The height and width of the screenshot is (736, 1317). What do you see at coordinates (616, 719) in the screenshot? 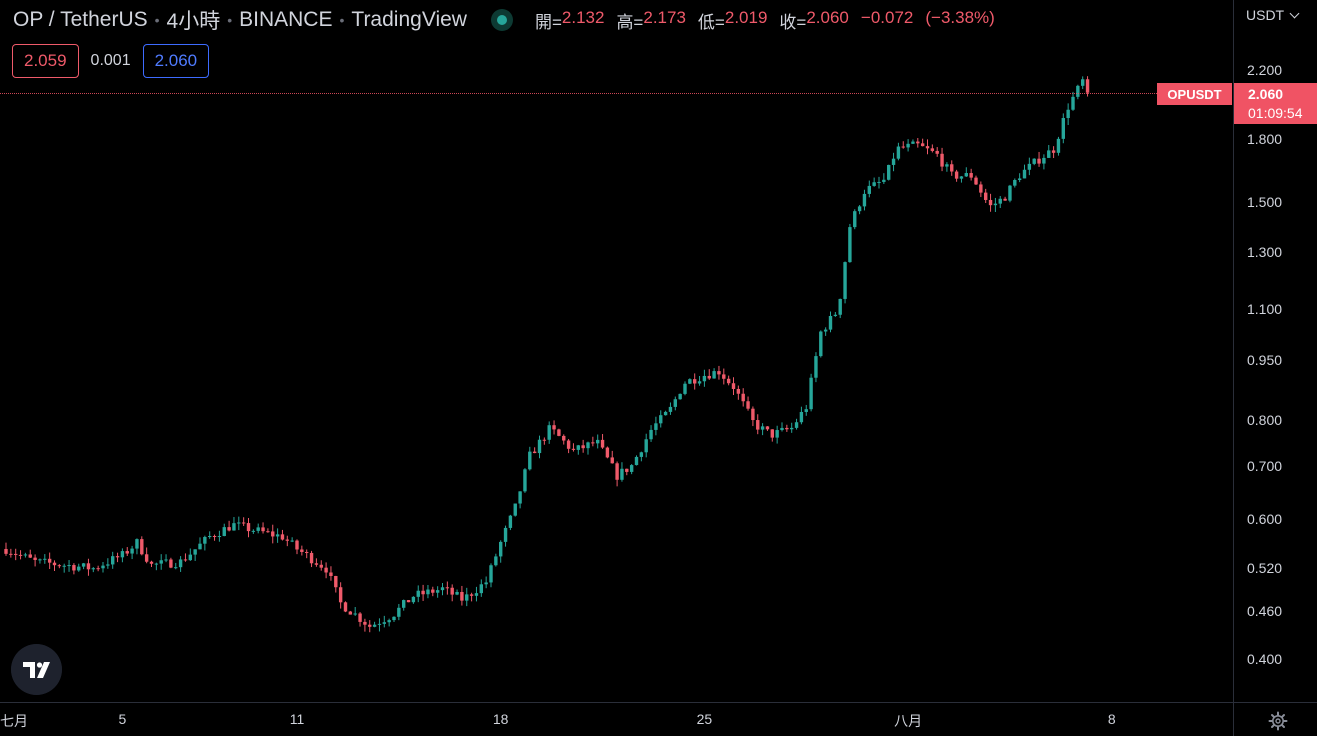
I see `time-axis` at bounding box center [616, 719].